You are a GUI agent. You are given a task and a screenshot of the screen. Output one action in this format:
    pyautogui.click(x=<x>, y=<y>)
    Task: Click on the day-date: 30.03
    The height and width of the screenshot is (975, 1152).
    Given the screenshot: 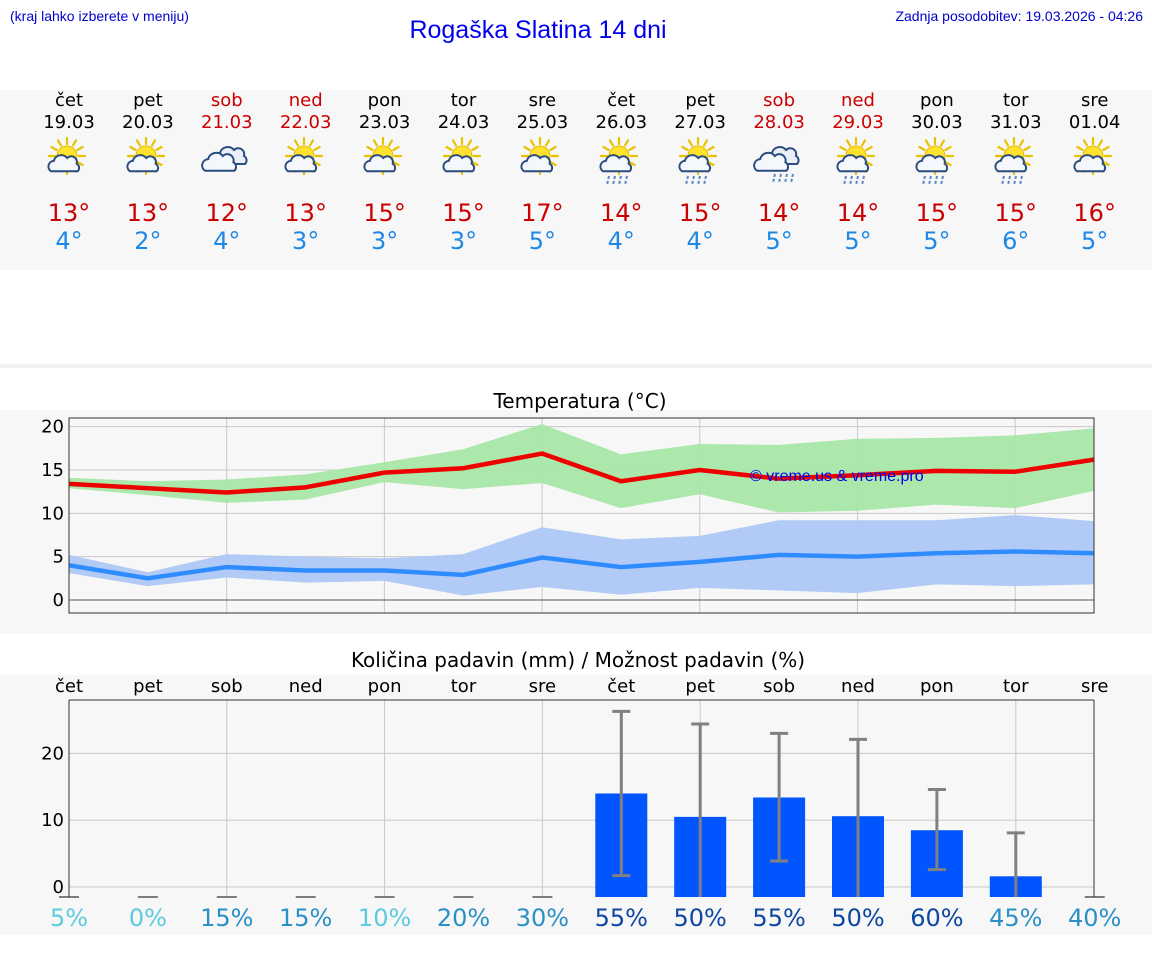 What is the action you would take?
    pyautogui.click(x=937, y=122)
    